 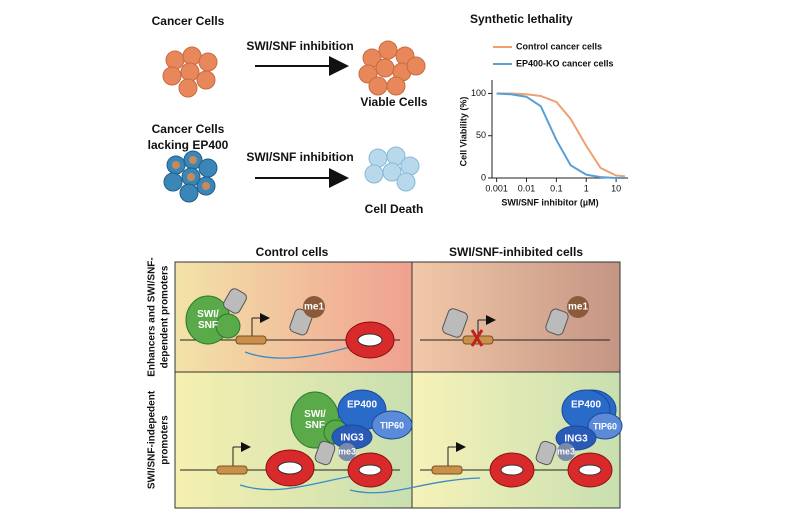 I want to click on row-label: dependent promoters, so click(x=165, y=316).